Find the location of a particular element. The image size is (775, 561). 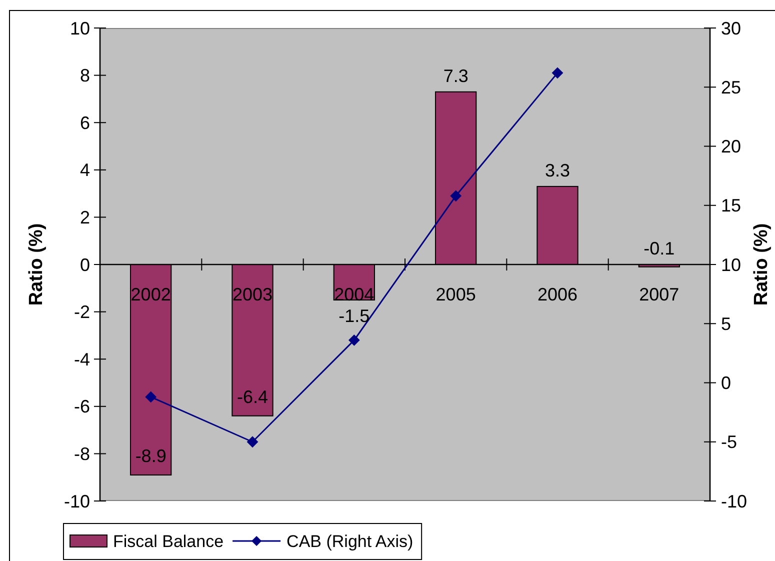

y-tick-label: 0 is located at coordinates (85, 264).